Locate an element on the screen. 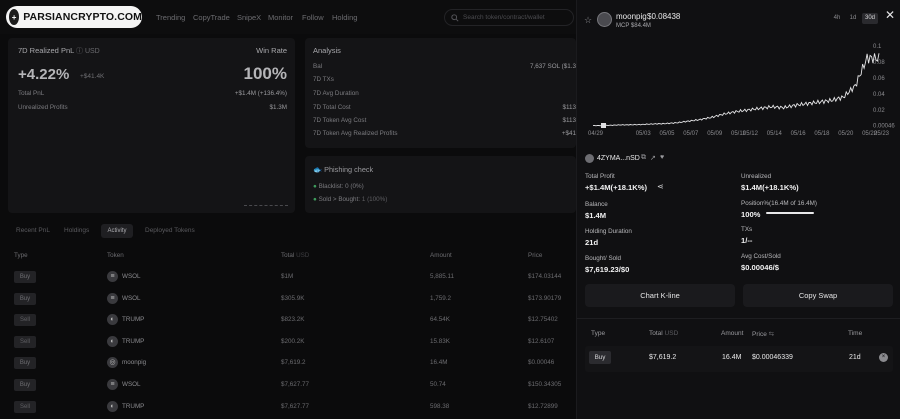 The width and height of the screenshot is (900, 419). link-icon: ↗ is located at coordinates (653, 158).